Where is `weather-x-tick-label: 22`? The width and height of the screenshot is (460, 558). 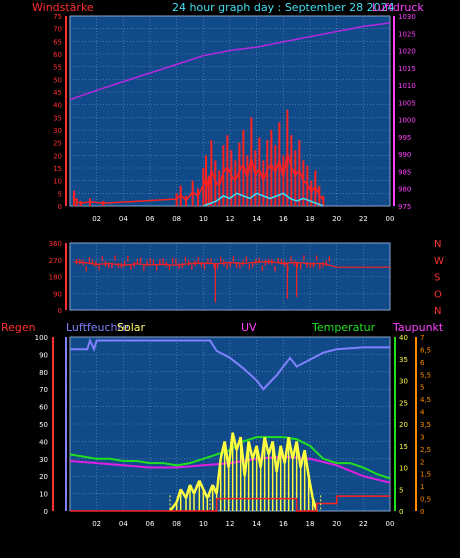
weather-x-tick-label: 22 is located at coordinates (363, 524).